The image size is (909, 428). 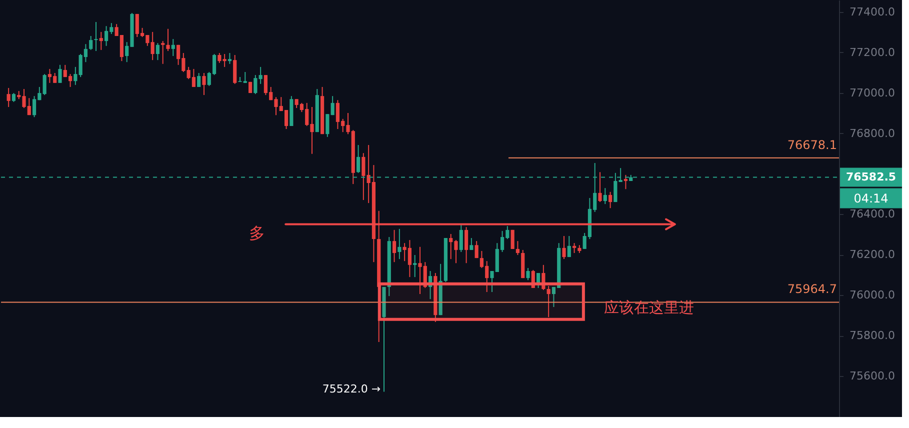 I want to click on band-label: 应该在这里进, so click(x=649, y=307).